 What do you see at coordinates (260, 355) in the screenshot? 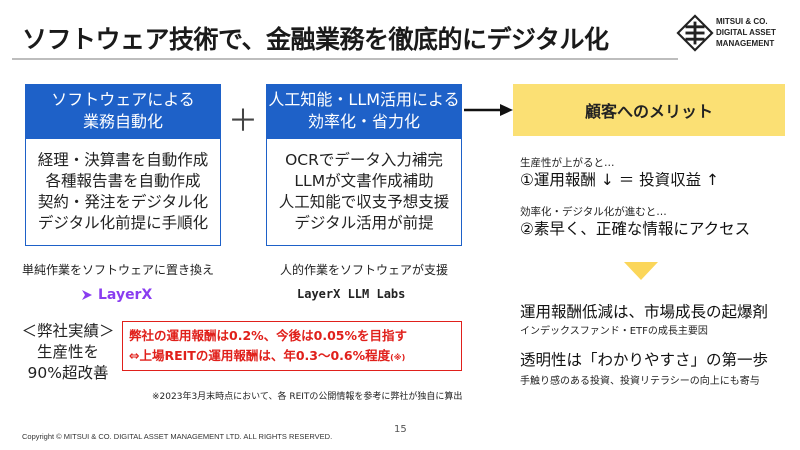
I see `fee-line2: ⇔上場REITの運用報酬は、年0.3～0.6%程度` at bounding box center [260, 355].